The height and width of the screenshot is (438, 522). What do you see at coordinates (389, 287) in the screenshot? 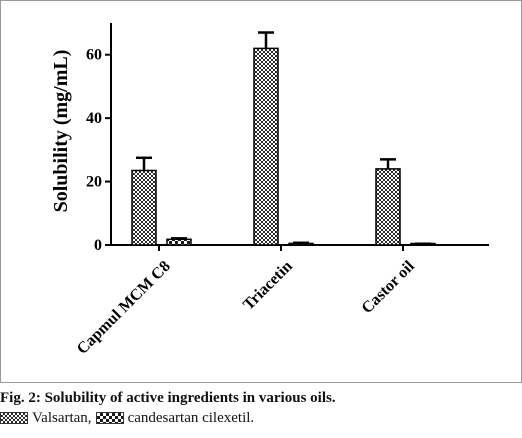
I see `x-category-label: Castor oil` at bounding box center [389, 287].